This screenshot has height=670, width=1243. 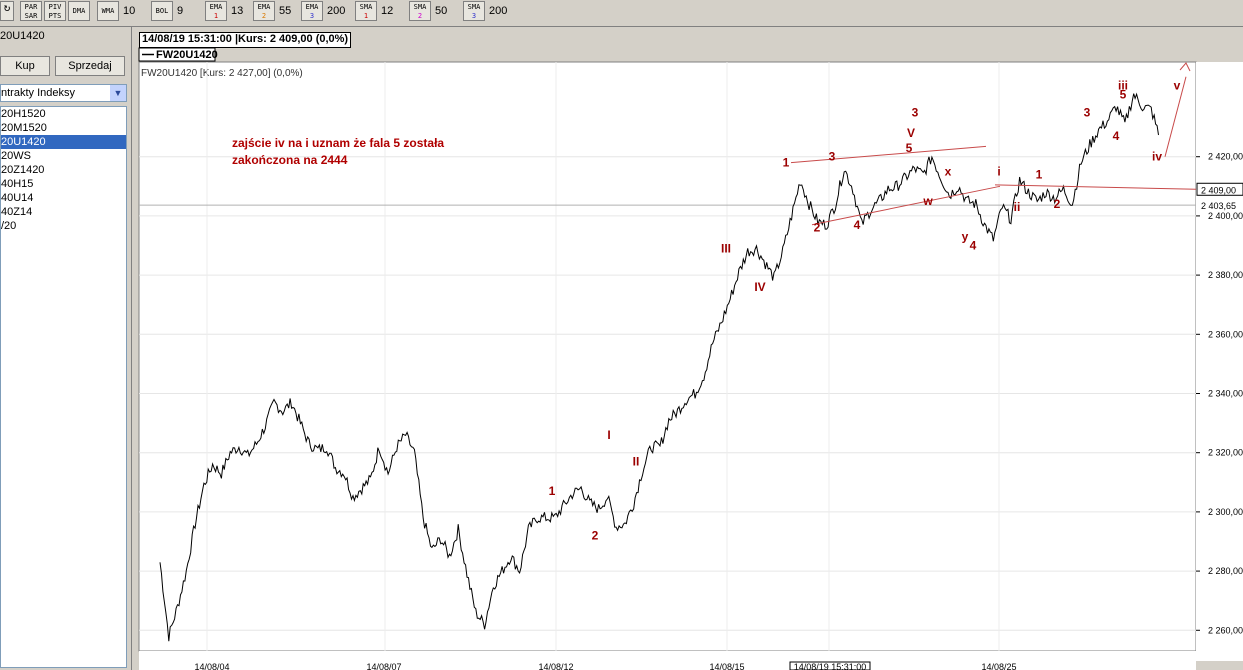 What do you see at coordinates (1225, 630) in the screenshot?
I see `y-tick-label: 2 260,00` at bounding box center [1225, 630].